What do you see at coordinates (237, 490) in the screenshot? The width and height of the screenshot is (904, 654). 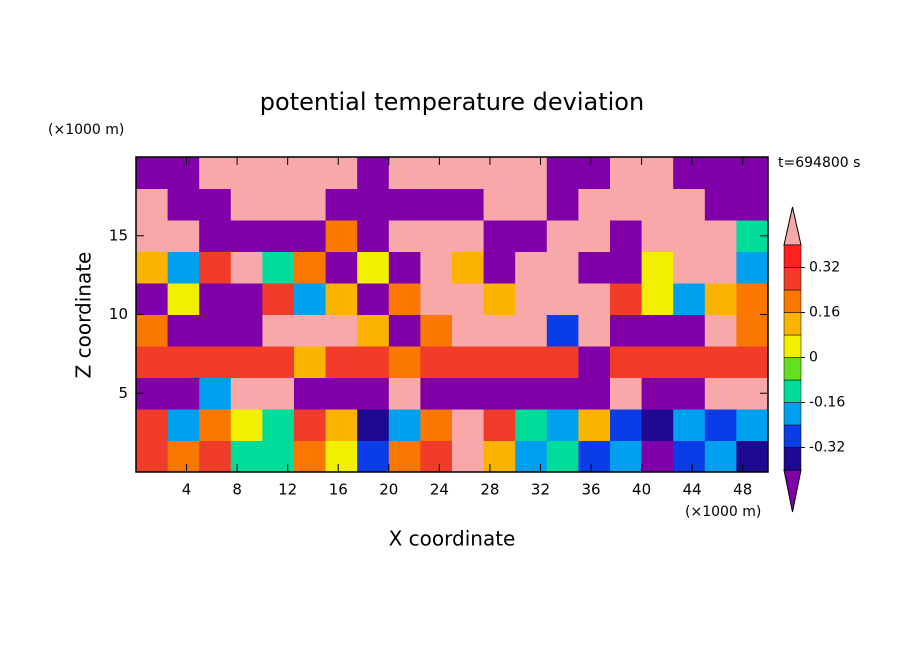 I see `x-tick-label: 8` at bounding box center [237, 490].